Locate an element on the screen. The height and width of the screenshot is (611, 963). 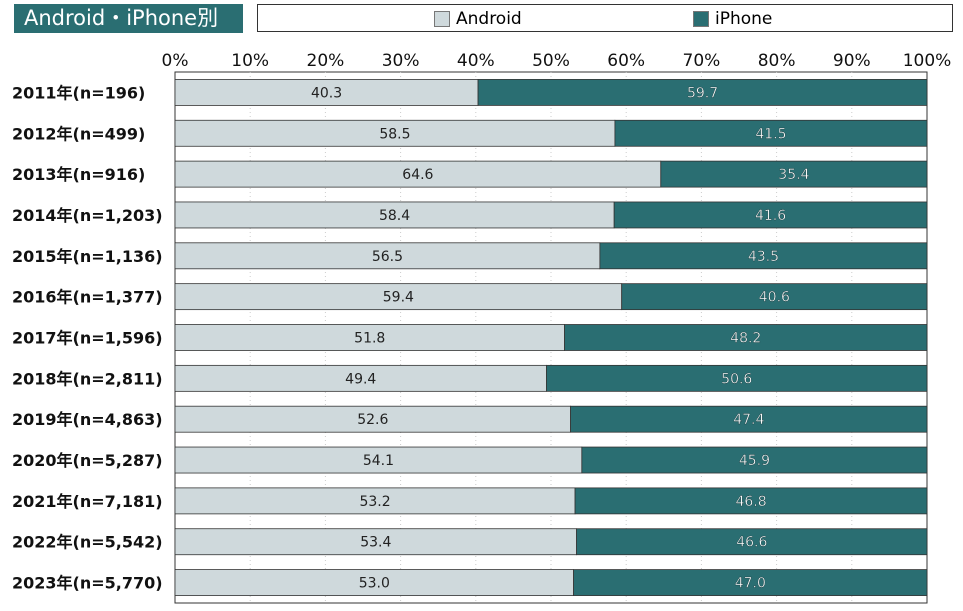
category-label: 2020年(n=5,287) is located at coordinates (87, 460).